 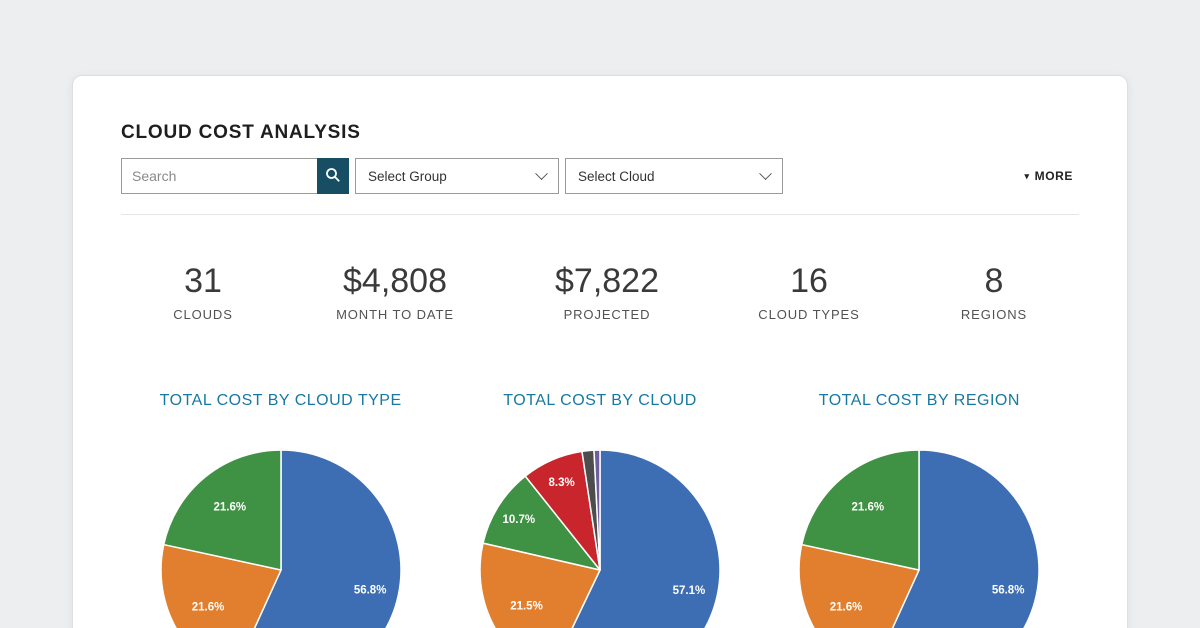 What do you see at coordinates (616, 176) in the screenshot?
I see `cloud-select-value: Select Cloud` at bounding box center [616, 176].